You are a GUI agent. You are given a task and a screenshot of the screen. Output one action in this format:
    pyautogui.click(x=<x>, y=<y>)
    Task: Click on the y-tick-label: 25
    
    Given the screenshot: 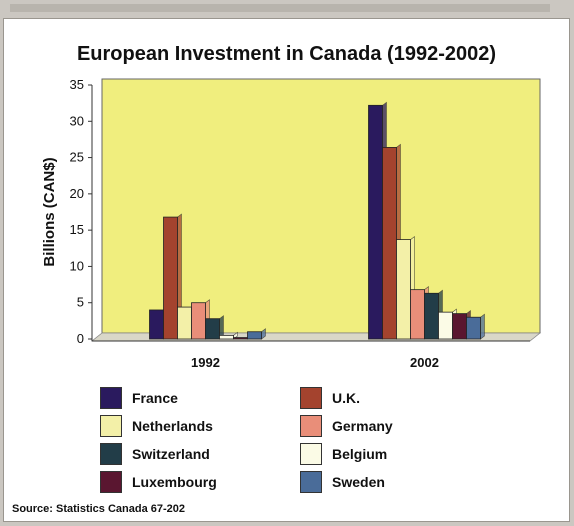 What is the action you would take?
    pyautogui.click(x=77, y=157)
    